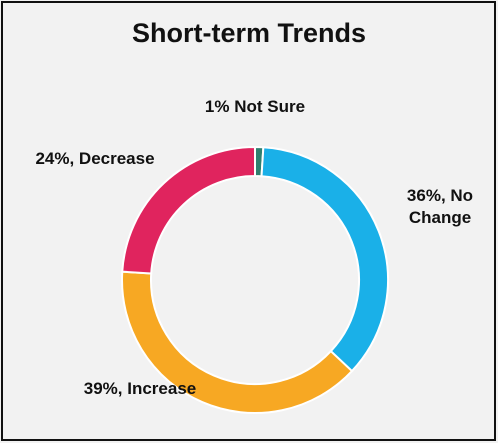 The image size is (498, 443). Describe the element at coordinates (440, 206) in the screenshot. I see `data-label: 36%, No Change` at that location.